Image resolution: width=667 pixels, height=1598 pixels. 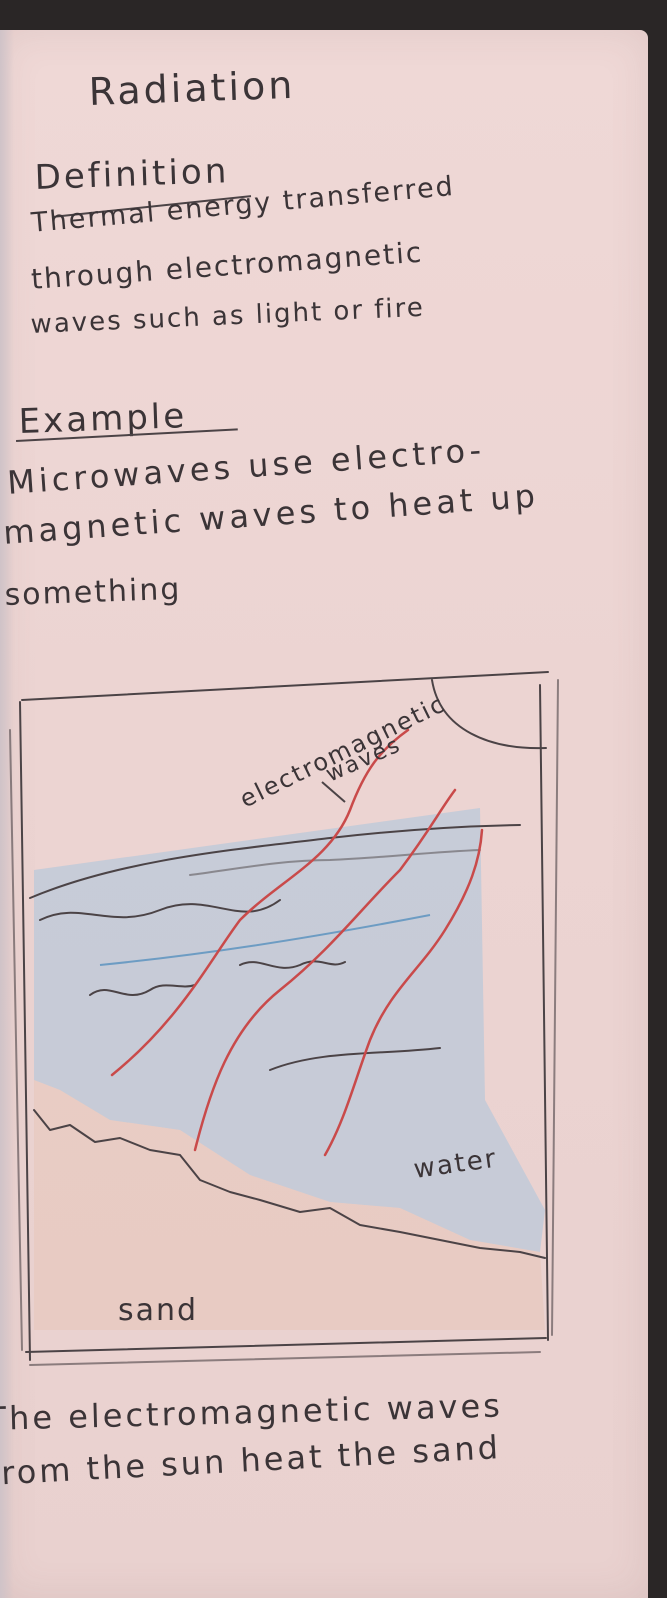 I want to click on sand-area, so click(x=289, y=1205).